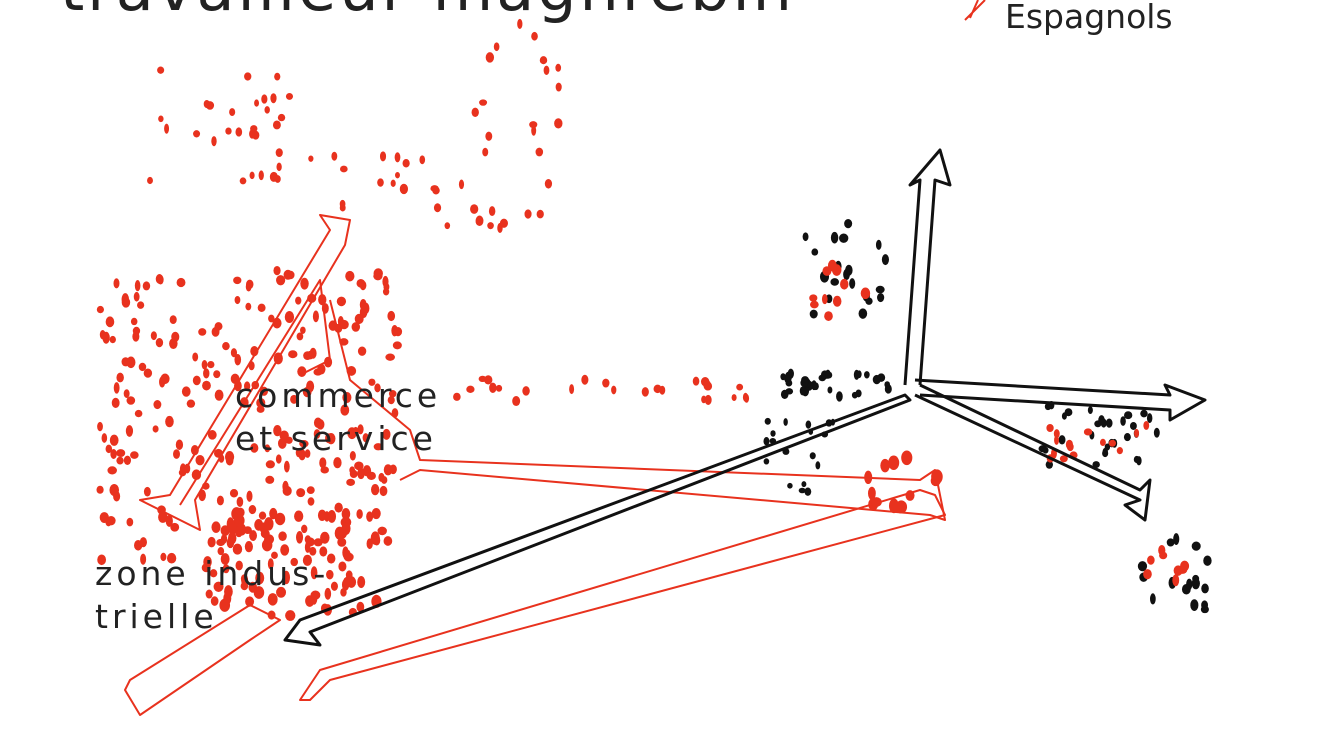 The width and height of the screenshot is (1337, 737). Describe the element at coordinates (975, 10) in the screenshot. I see `stroke` at that location.